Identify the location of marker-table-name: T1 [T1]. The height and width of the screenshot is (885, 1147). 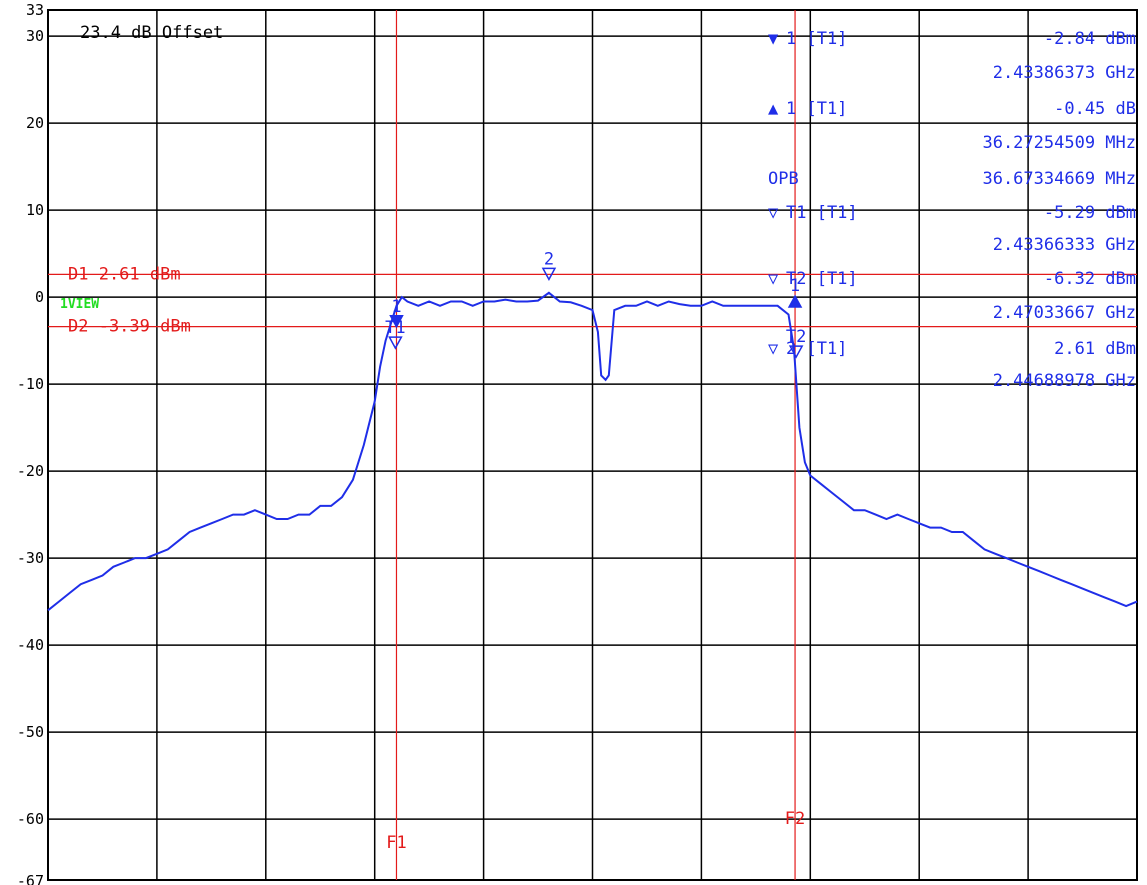
(822, 213).